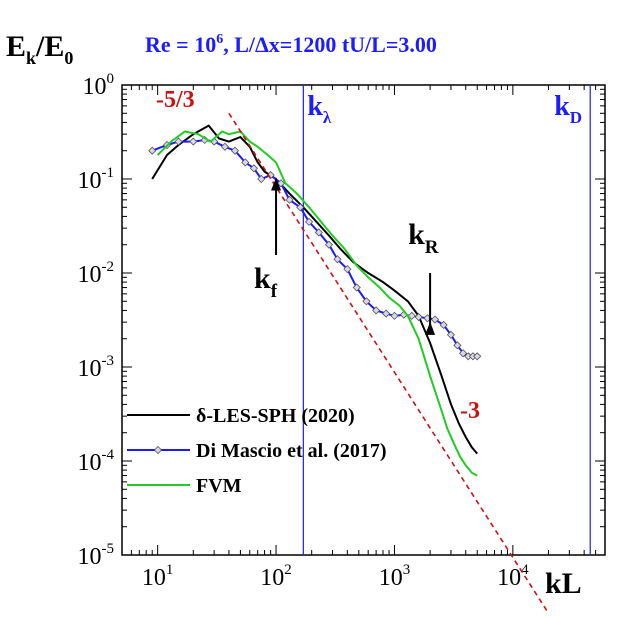 Image resolution: width=619 pixels, height=617 pixels. I want to click on k-r-label: kR, so click(423, 238).